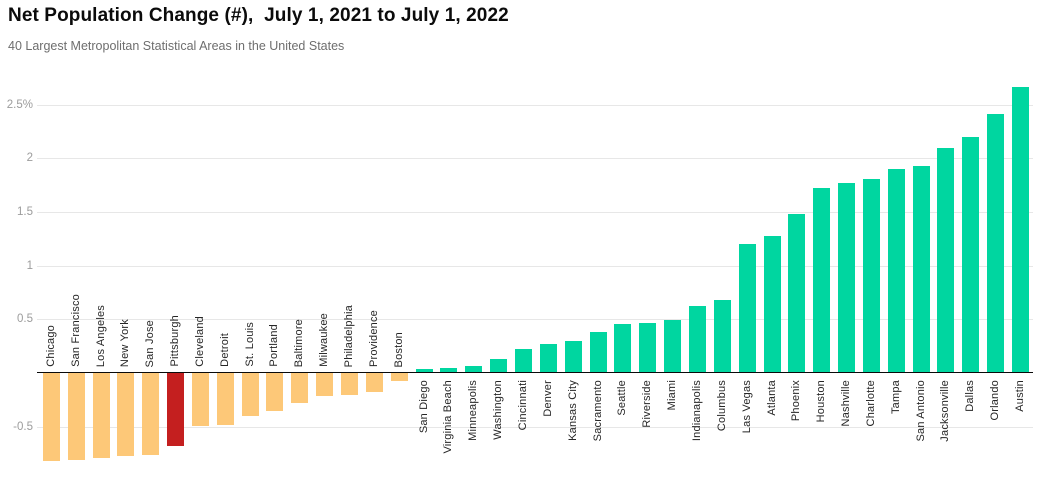  Describe the element at coordinates (29, 265) in the screenshot. I see `y-tick-label-1: 1` at that location.